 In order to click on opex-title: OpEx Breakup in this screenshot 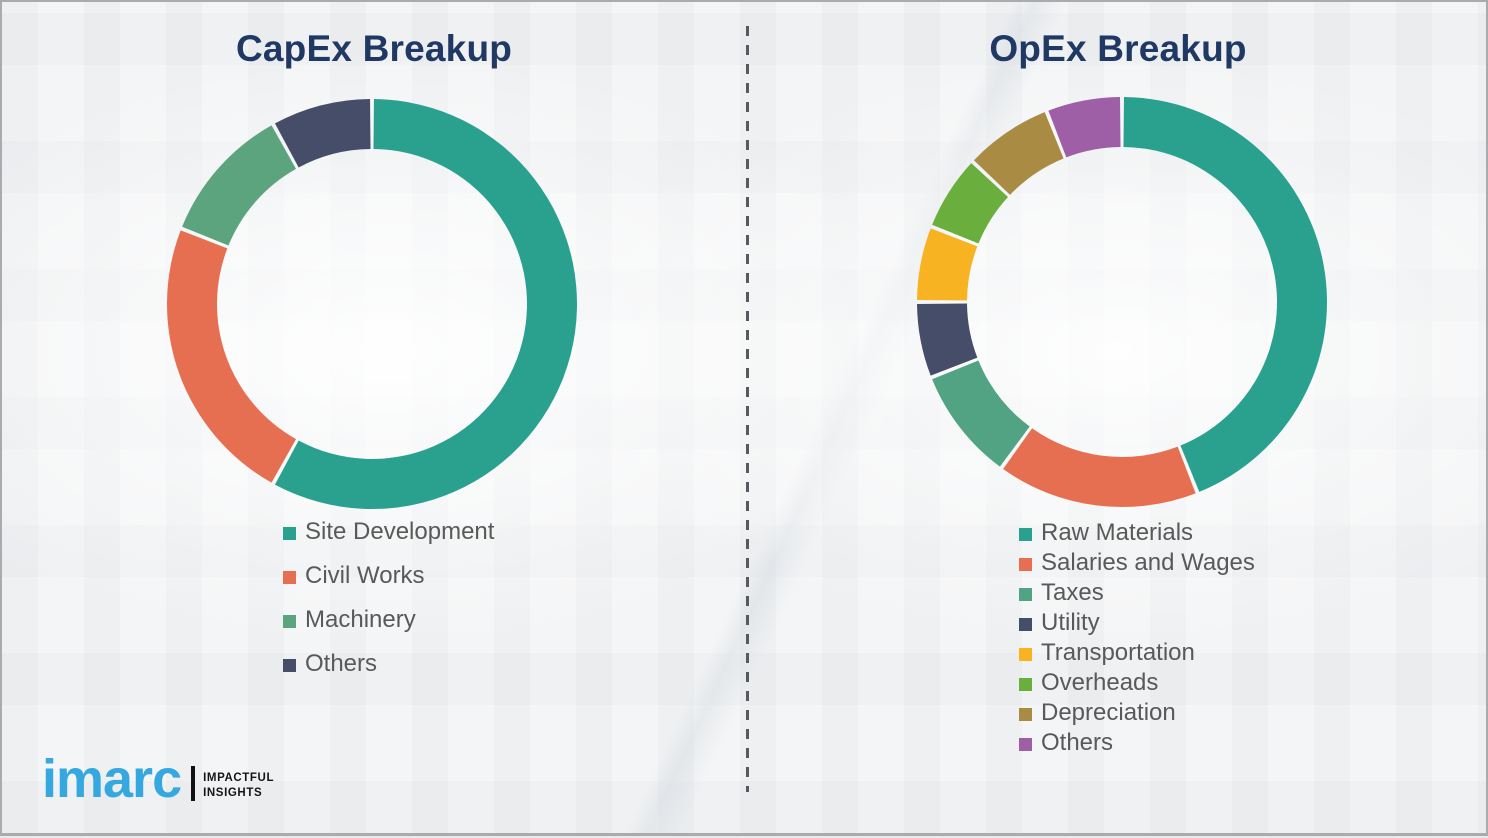, I will do `click(1118, 48)`.